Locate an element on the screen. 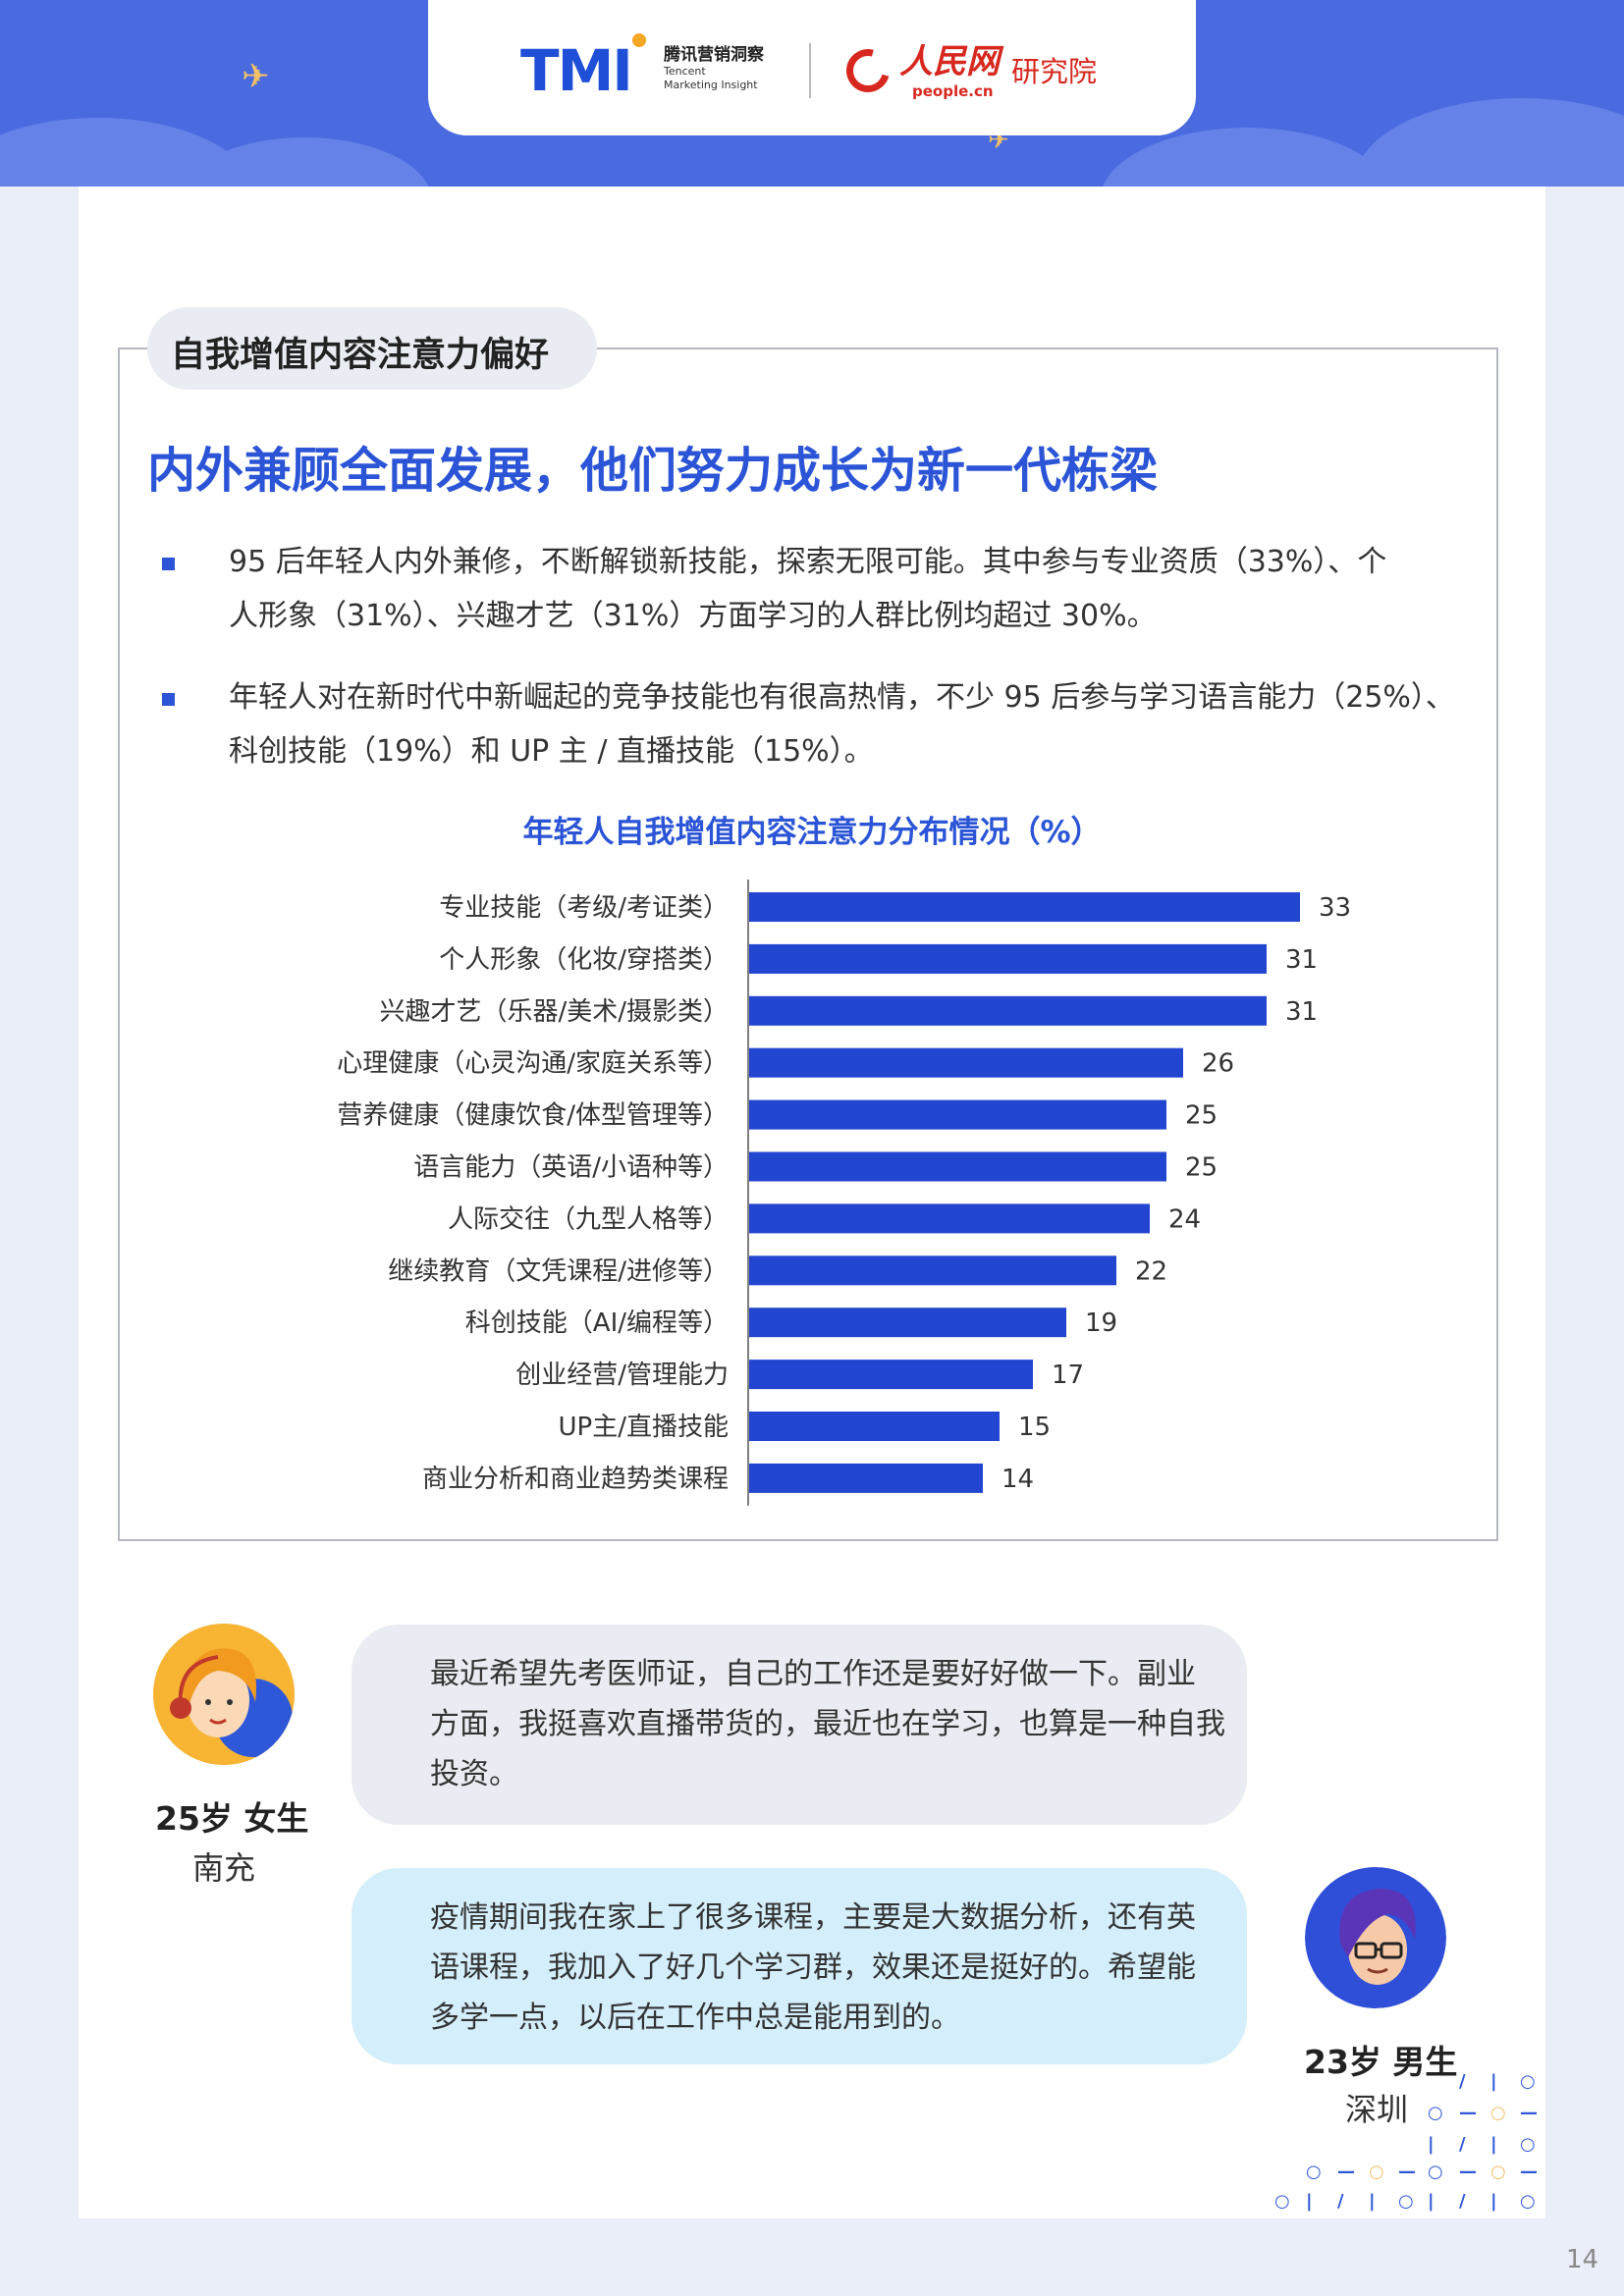  tmi-name-cn: 腾讯营销洞察 is located at coordinates (714, 55).